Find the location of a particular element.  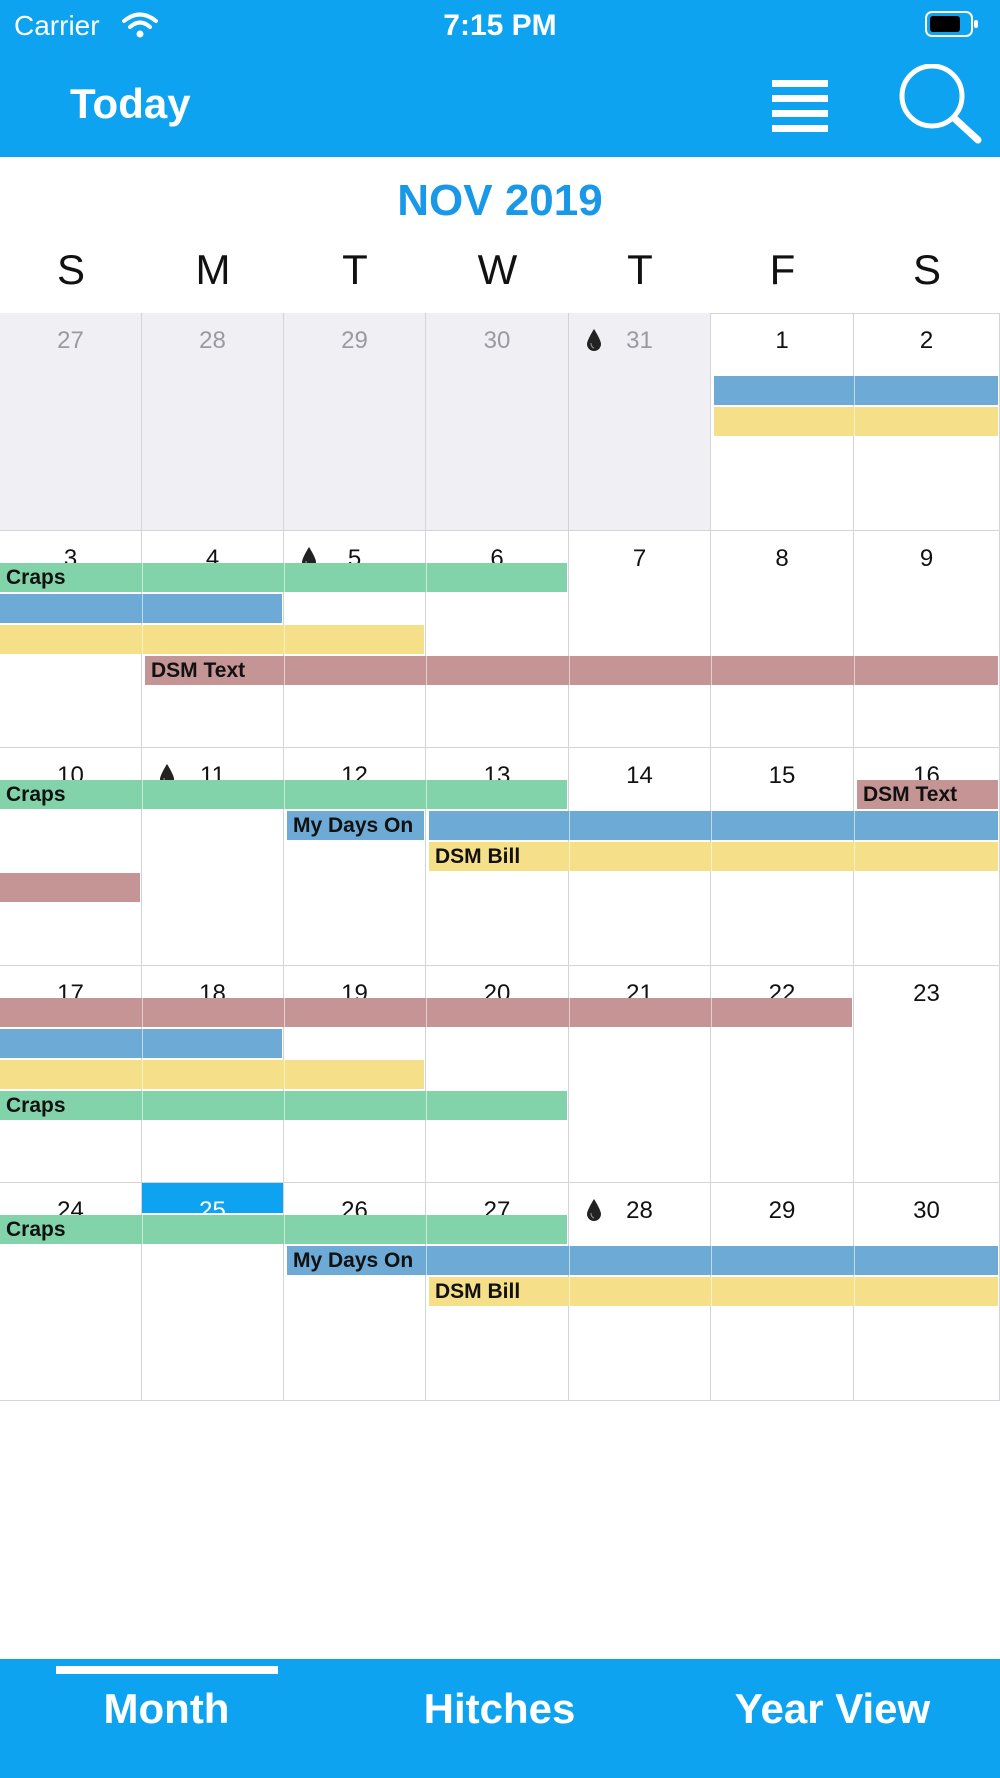

day-cell: 30 is located at coordinates (497, 422).